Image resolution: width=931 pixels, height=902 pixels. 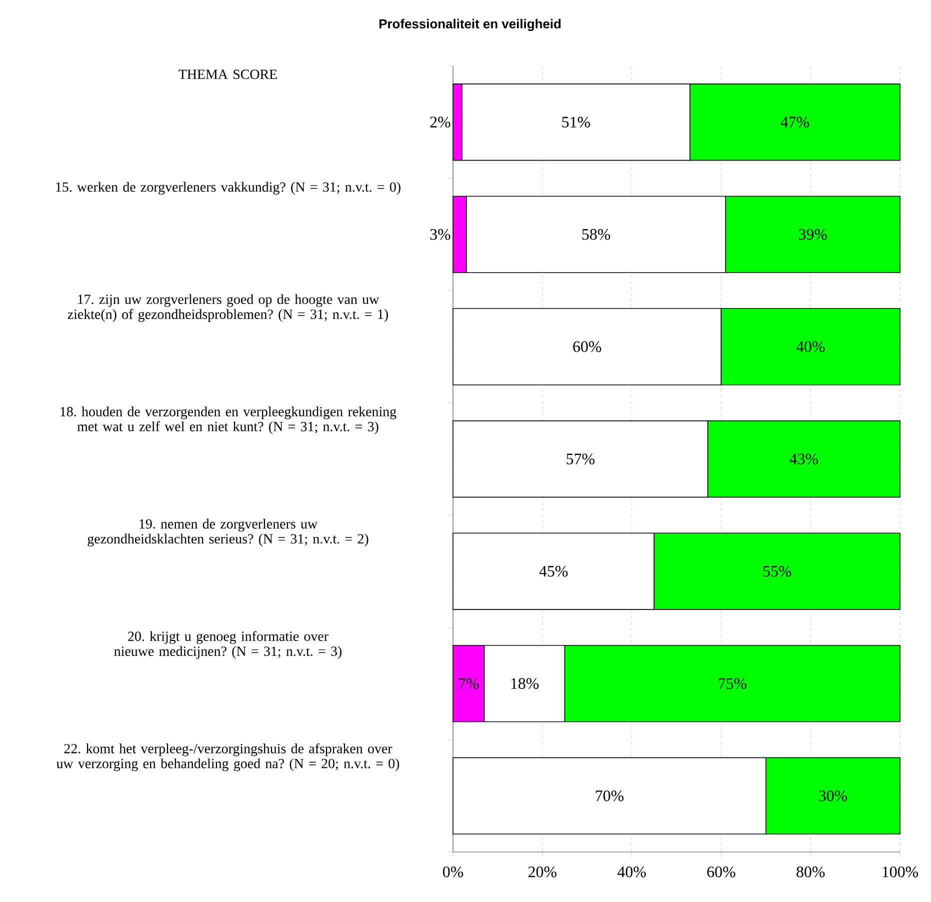 What do you see at coordinates (228, 420) in the screenshot?
I see `y-tick-label: 18. houden de verzorgenden en verpleegkundigen rekening met wat u zelf wel en niet kunt? (N = 31; n.v.t. = 3)` at bounding box center [228, 420].